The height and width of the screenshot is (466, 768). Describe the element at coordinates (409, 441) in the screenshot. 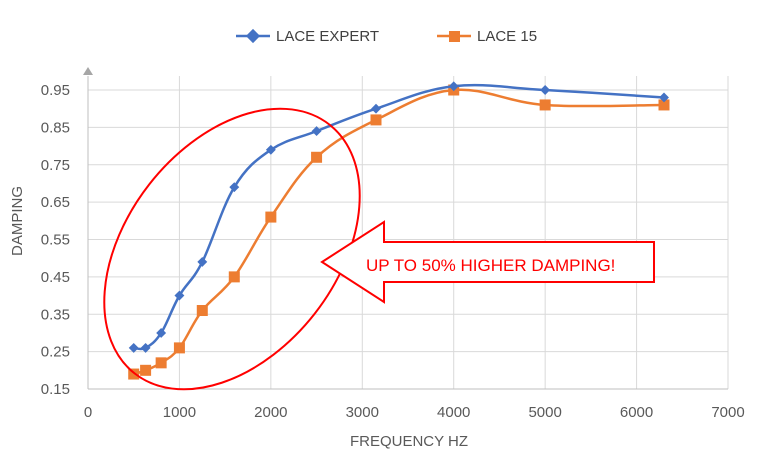

I see `x-axis-title: FREQUENCY HZ` at that location.